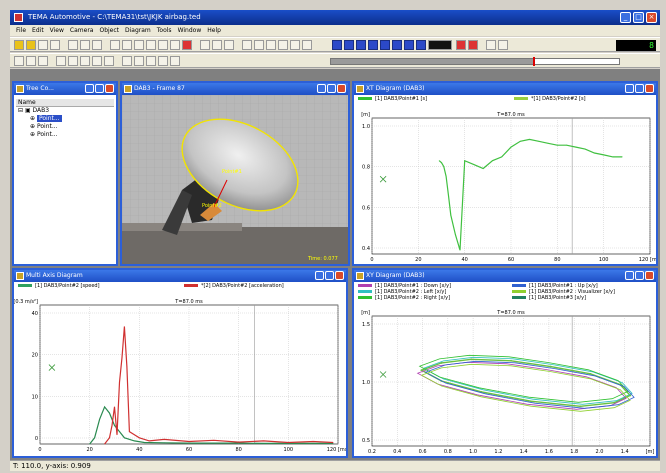  Describe the element at coordinates (138, 30) in the screenshot. I see `menu-diagram: Diagram` at that location.